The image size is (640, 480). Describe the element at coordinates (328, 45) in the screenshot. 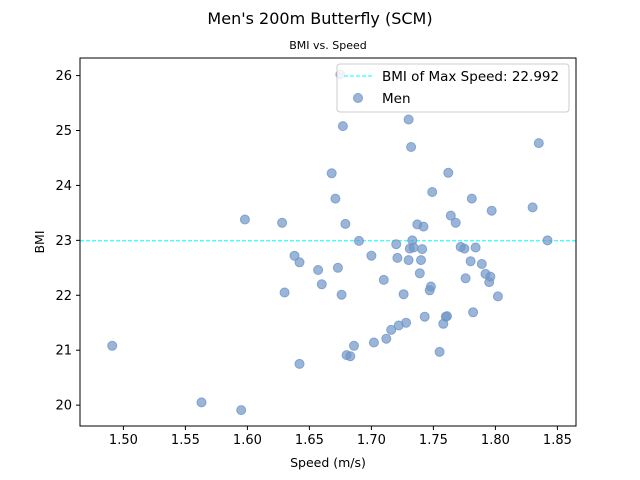

I see `chart-subtitle: BMI vs. Speed` at that location.